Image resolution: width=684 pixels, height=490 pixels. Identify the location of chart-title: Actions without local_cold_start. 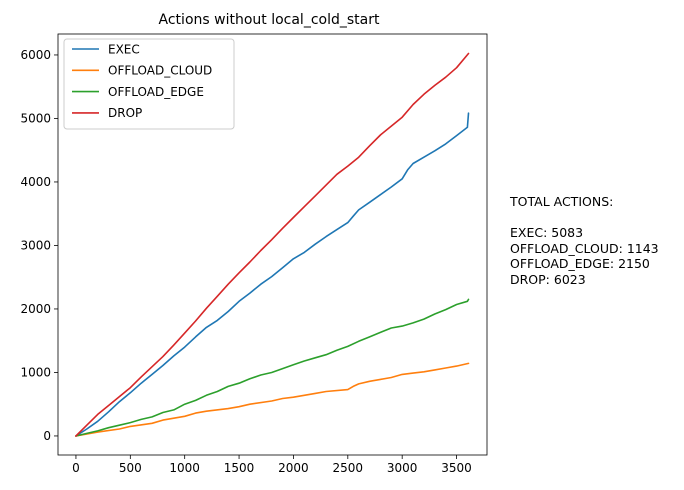
(269, 20).